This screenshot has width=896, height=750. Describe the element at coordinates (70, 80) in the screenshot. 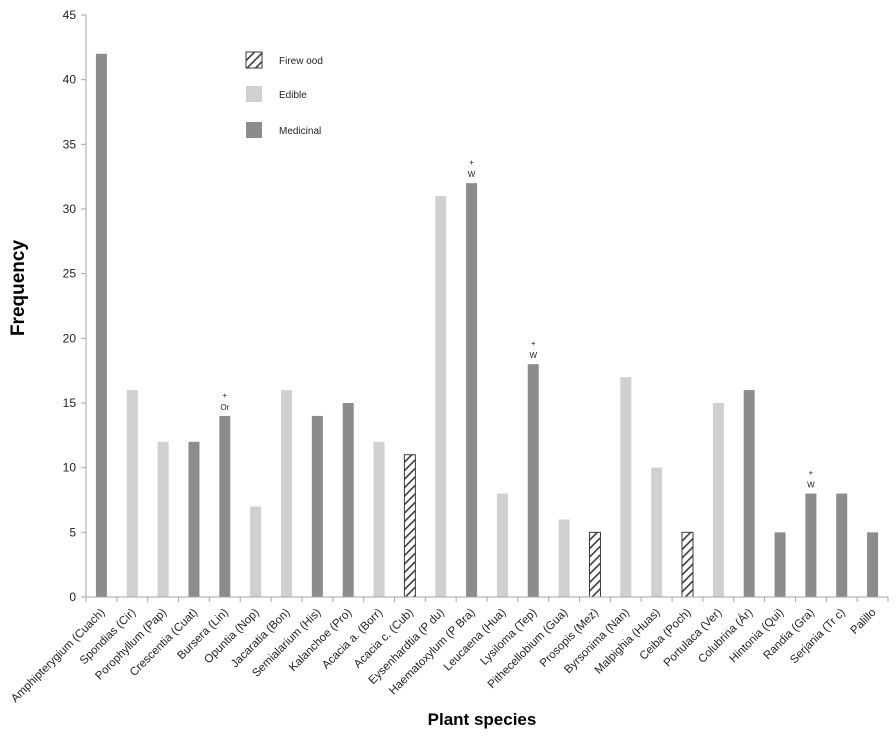

I see `y-tick-label: 40` at that location.